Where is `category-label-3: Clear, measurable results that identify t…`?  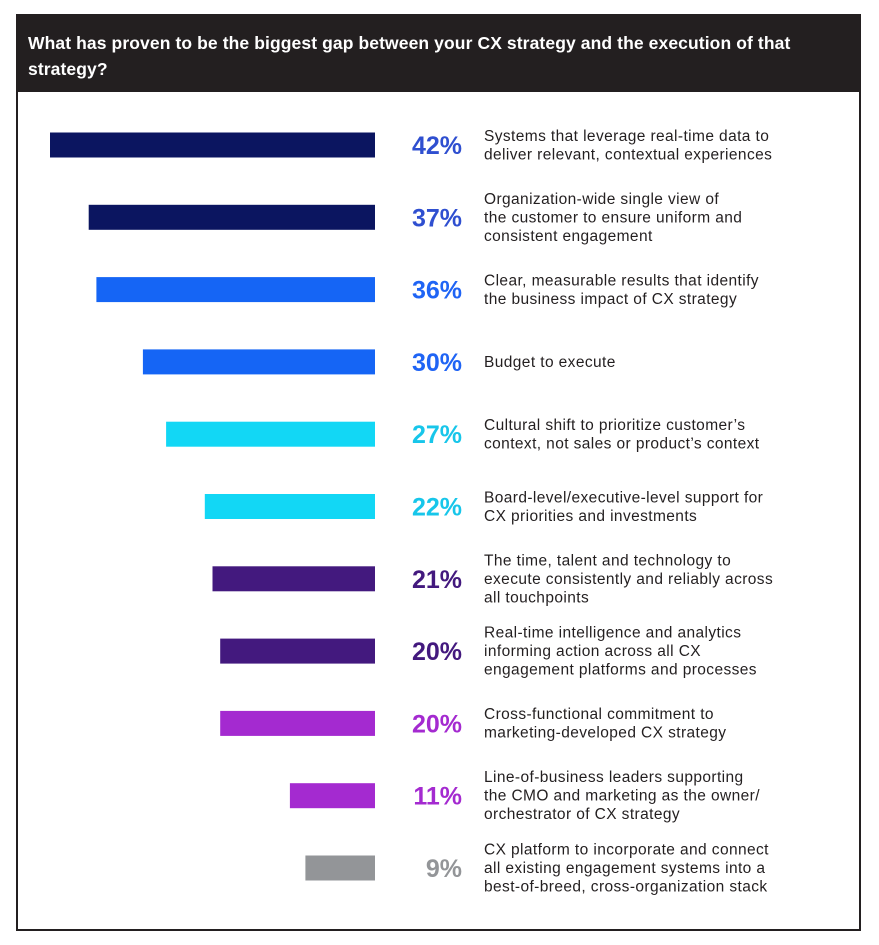 category-label-3: Clear, measurable results that identify t… is located at coordinates (621, 290).